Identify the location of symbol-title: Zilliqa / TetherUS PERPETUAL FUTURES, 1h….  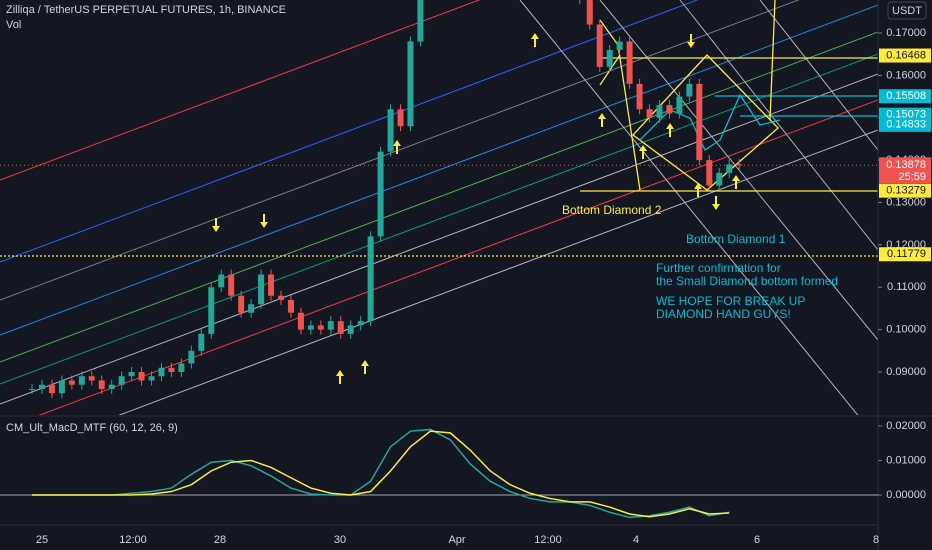
(146, 10).